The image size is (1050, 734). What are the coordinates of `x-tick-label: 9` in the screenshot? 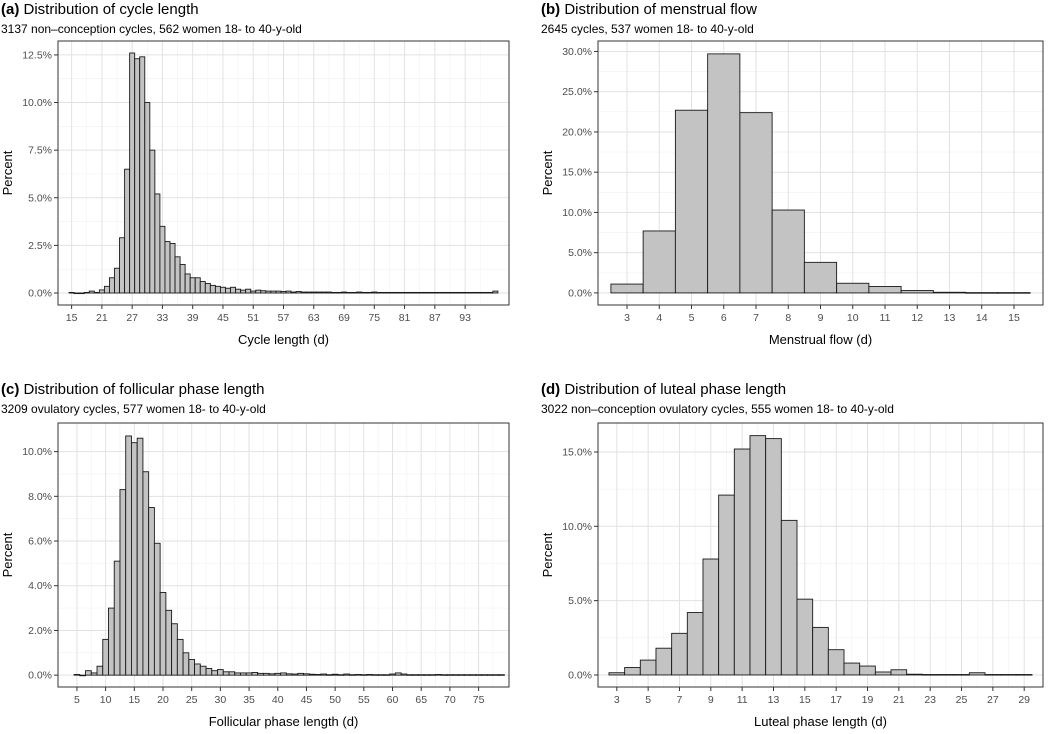 It's located at (821, 318).